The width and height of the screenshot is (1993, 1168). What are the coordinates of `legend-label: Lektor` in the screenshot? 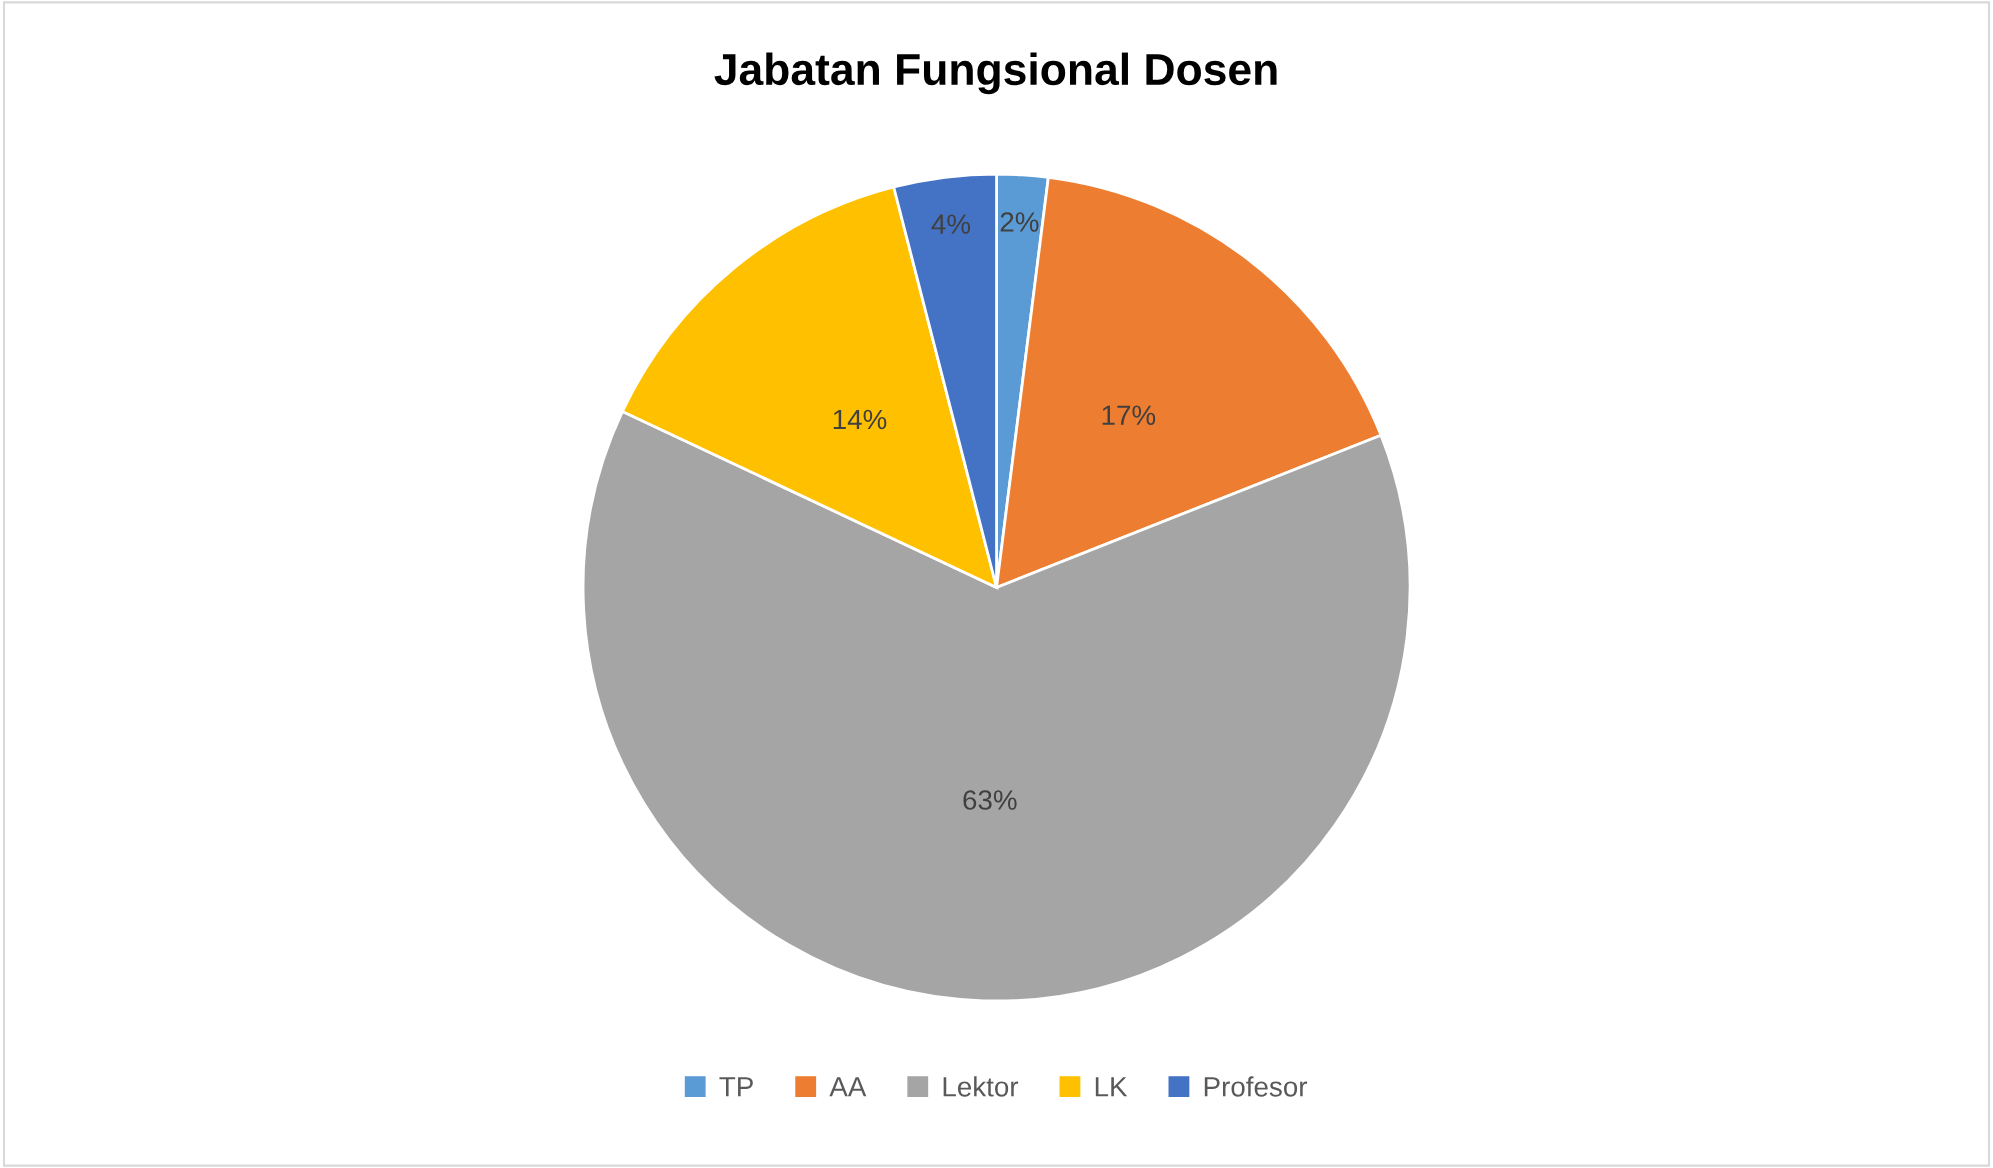 It's located at (981, 1086).